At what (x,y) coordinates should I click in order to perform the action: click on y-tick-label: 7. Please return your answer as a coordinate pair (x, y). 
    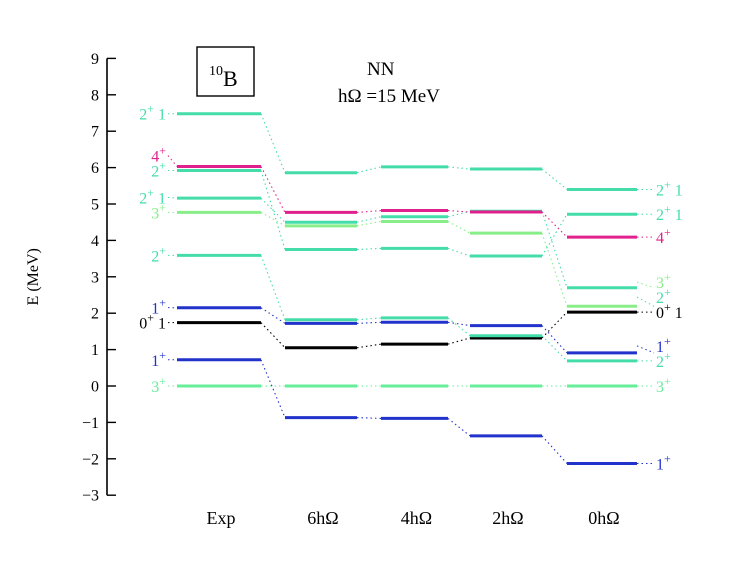
    Looking at the image, I should click on (95, 132).